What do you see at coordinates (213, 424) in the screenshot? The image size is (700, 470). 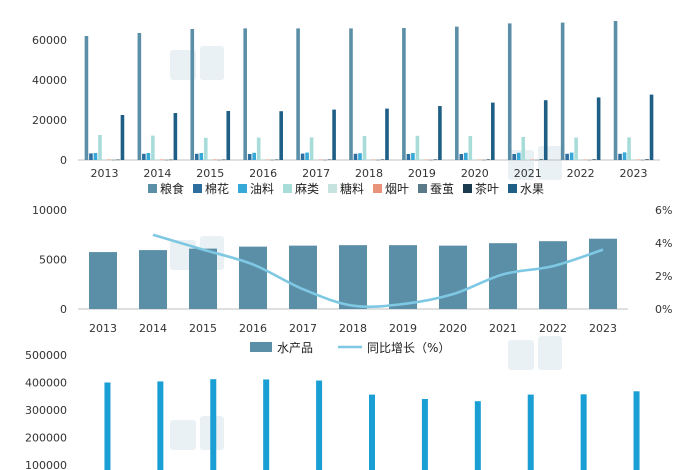 I see `bar-2015` at bounding box center [213, 424].